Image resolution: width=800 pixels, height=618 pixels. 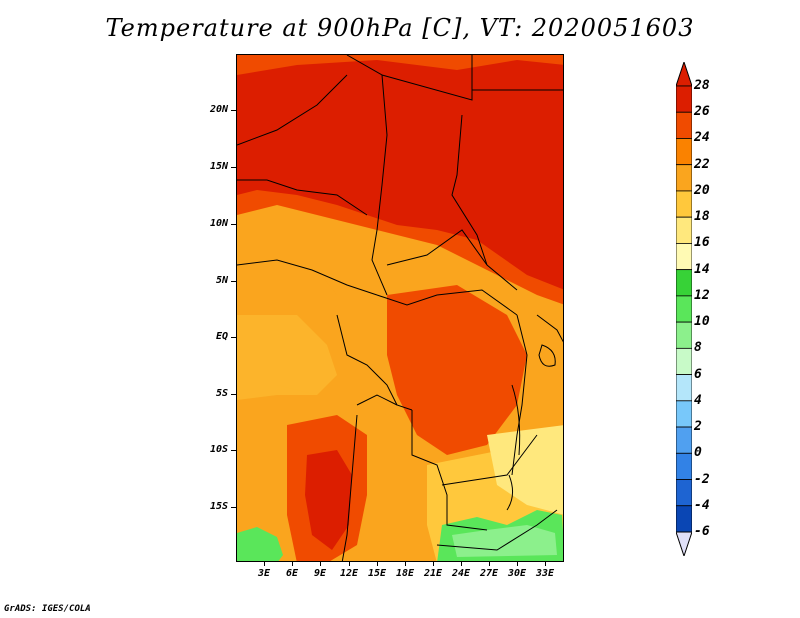 I want to click on colorbar-label: -2, so click(x=702, y=479).